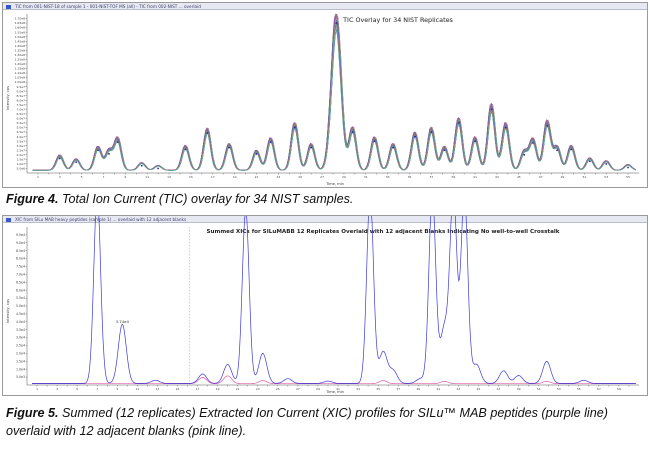 Image resolution: width=650 pixels, height=449 pixels. What do you see at coordinates (431, 177) in the screenshot?
I see `x-tick-label: 37` at bounding box center [431, 177].